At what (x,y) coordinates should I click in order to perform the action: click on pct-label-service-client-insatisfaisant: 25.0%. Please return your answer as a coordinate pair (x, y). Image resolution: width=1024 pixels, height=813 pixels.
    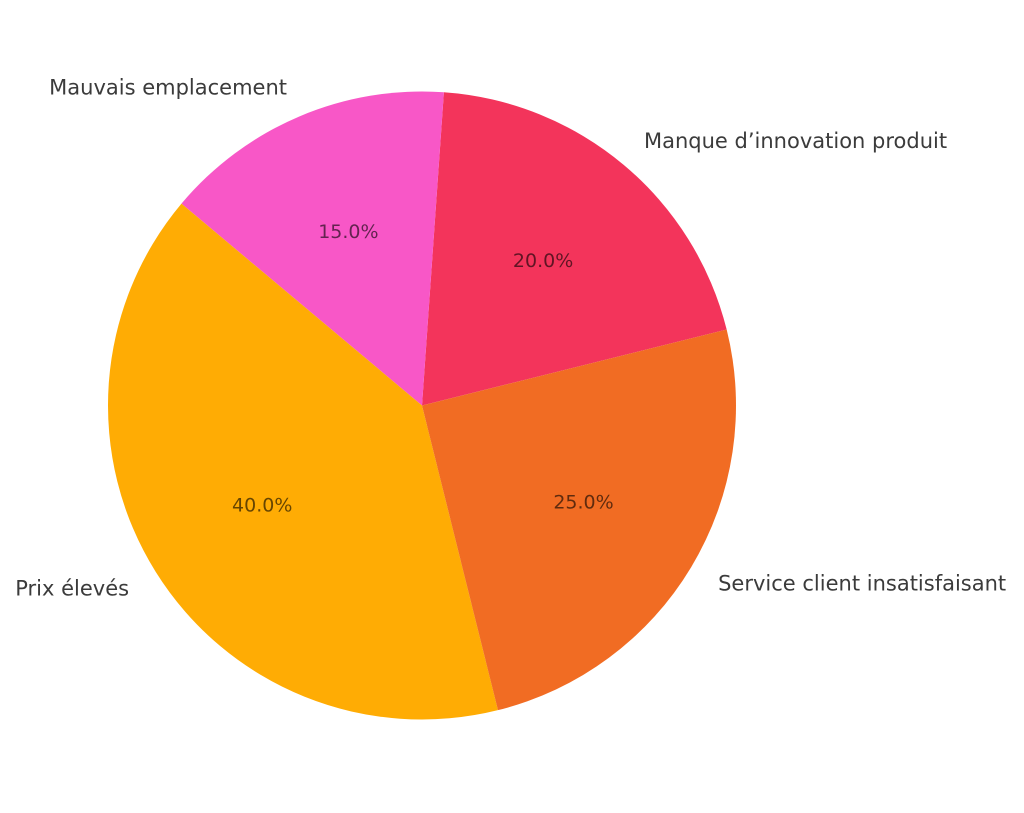
    Looking at the image, I should click on (583, 503).